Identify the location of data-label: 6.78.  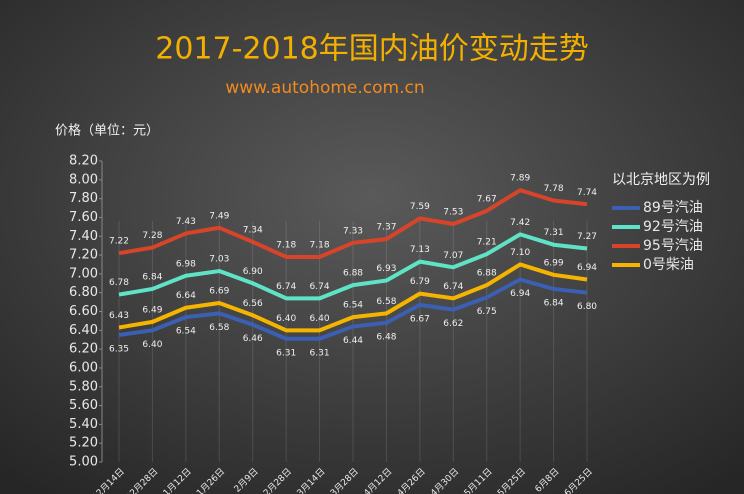
(119, 283).